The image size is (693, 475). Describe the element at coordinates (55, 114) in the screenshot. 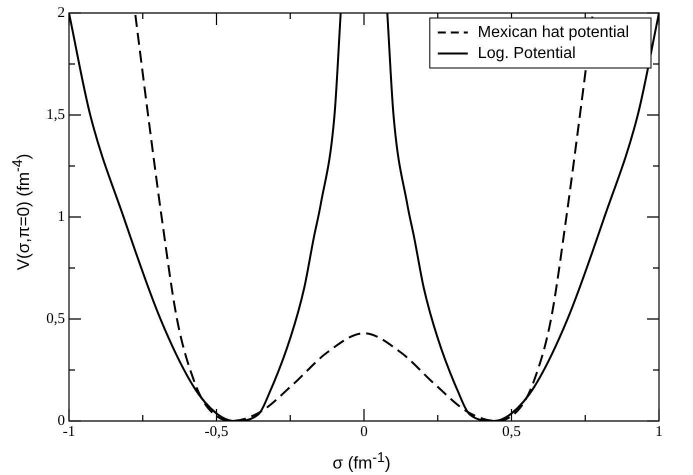

I see `y-tick-label: 1,5` at that location.